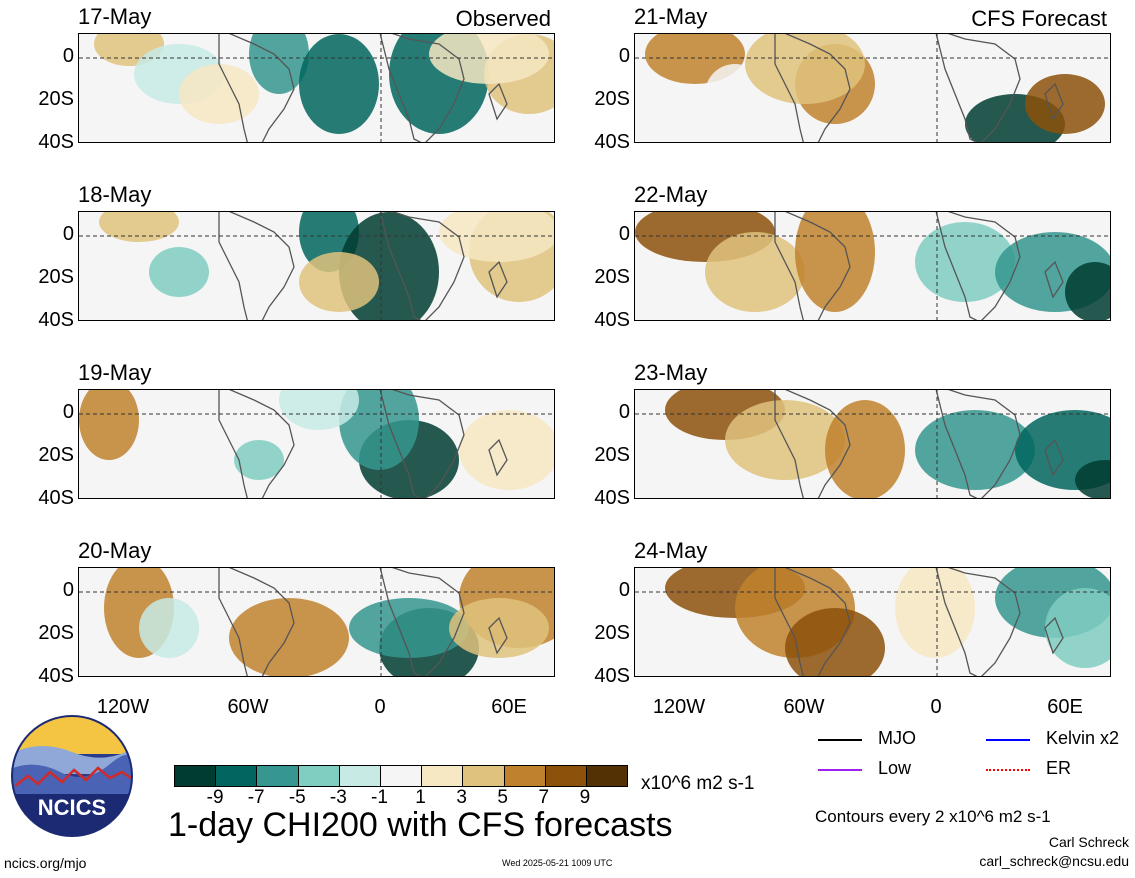 The height and width of the screenshot is (878, 1135). Describe the element at coordinates (557, 863) in the screenshot. I see `timestamp: Wed 2025-05-21 1009 UTC` at that location.